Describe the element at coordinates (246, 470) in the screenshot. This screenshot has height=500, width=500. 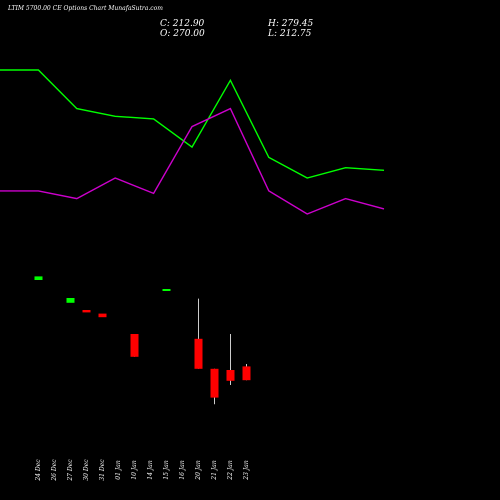
I see `date-label: 23 Jan` at that location.